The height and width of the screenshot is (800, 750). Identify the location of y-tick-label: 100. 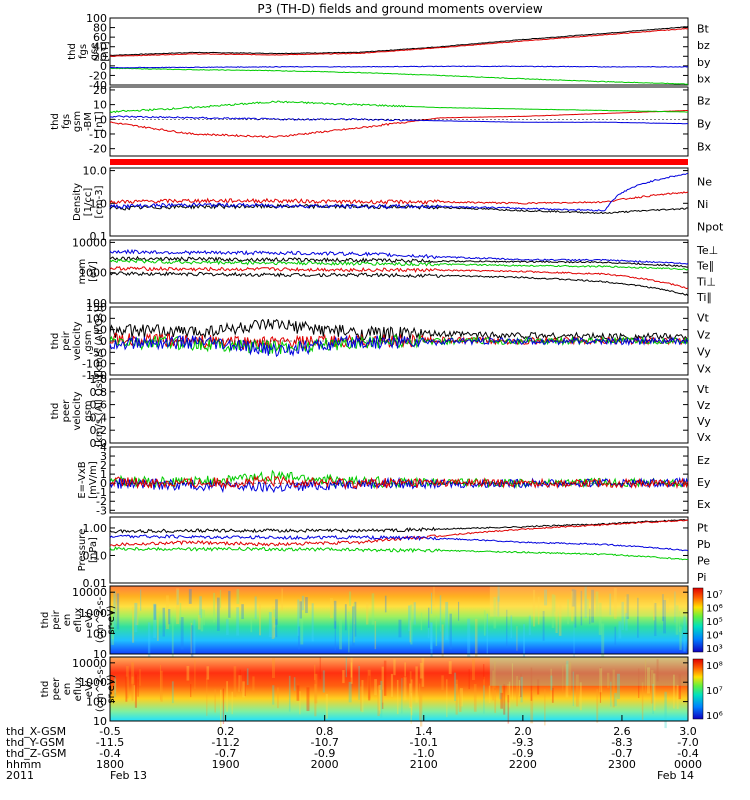
(96, 18).